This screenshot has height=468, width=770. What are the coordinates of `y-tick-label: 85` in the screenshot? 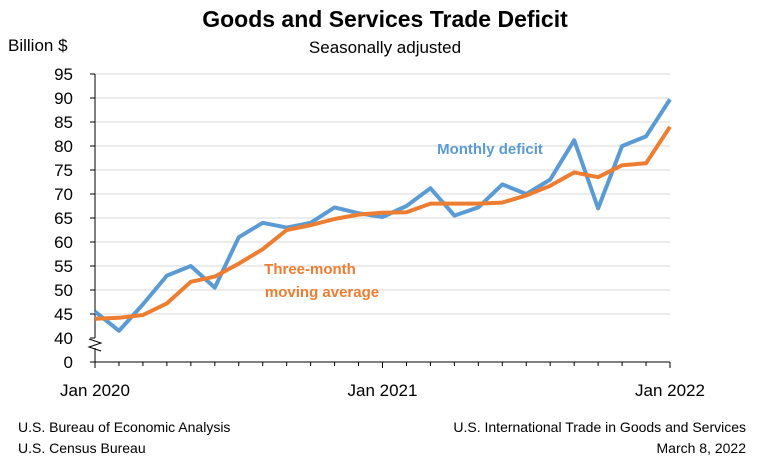 It's located at (63, 122).